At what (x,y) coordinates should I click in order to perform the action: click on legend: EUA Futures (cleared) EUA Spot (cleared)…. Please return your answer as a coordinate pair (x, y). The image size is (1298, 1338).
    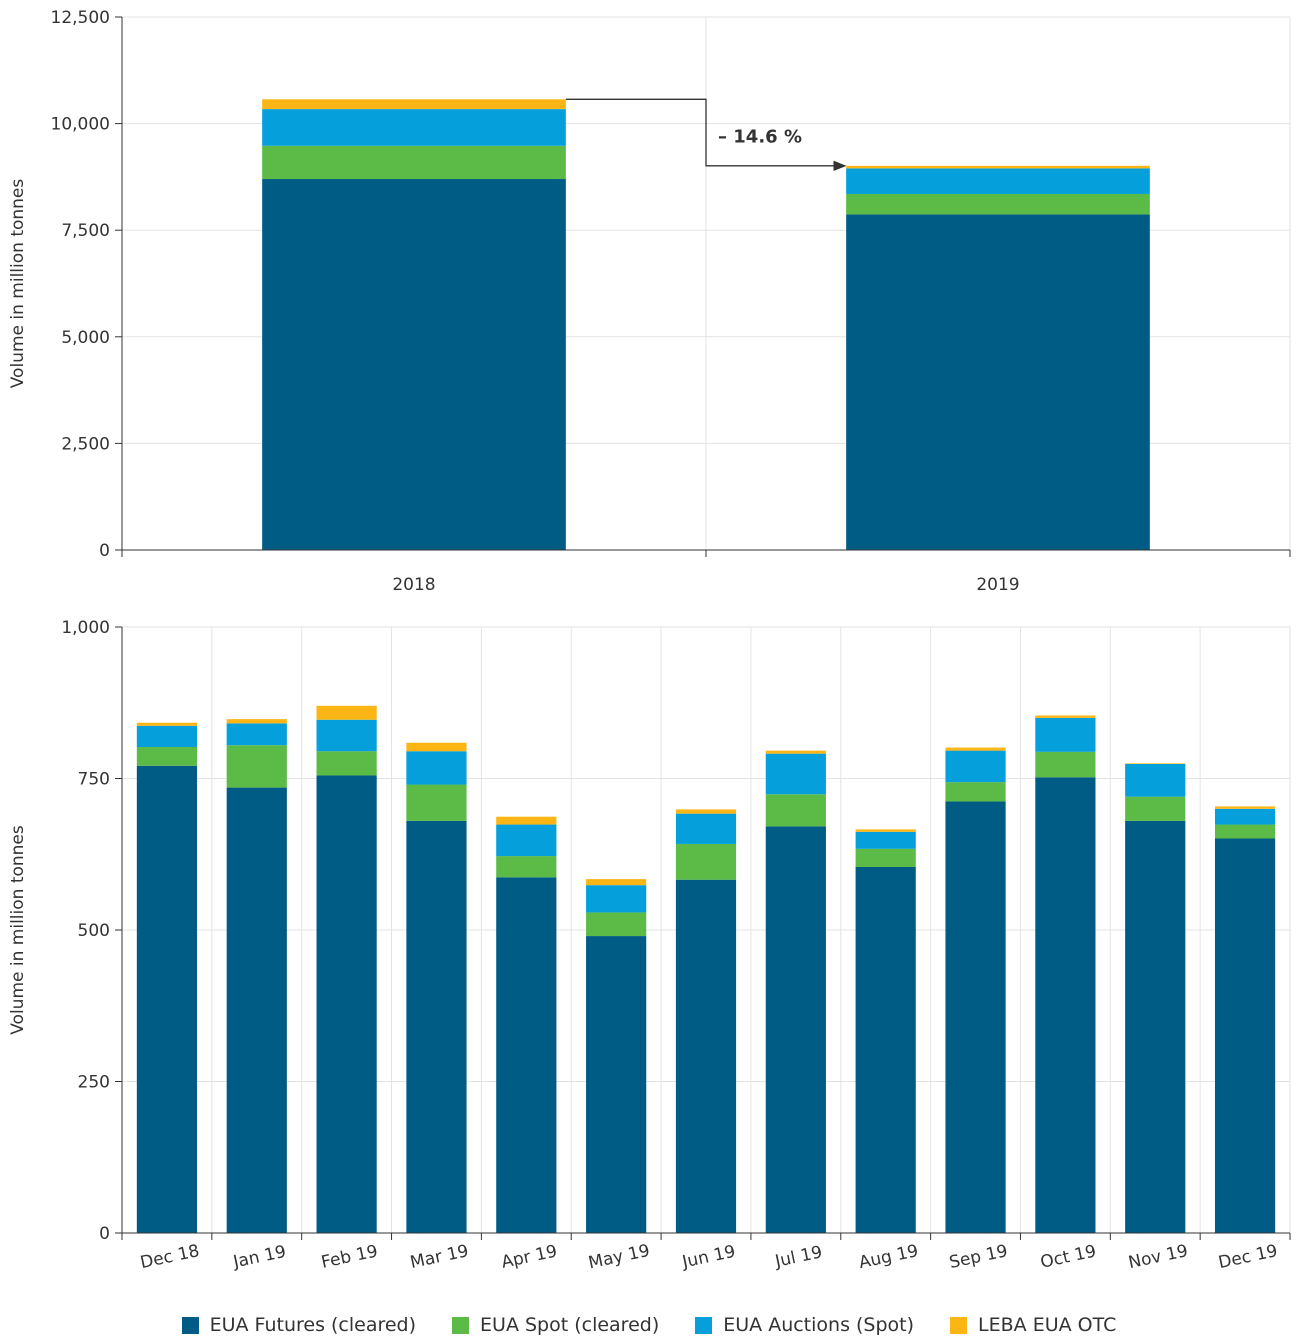
    Looking at the image, I should click on (649, 1325).